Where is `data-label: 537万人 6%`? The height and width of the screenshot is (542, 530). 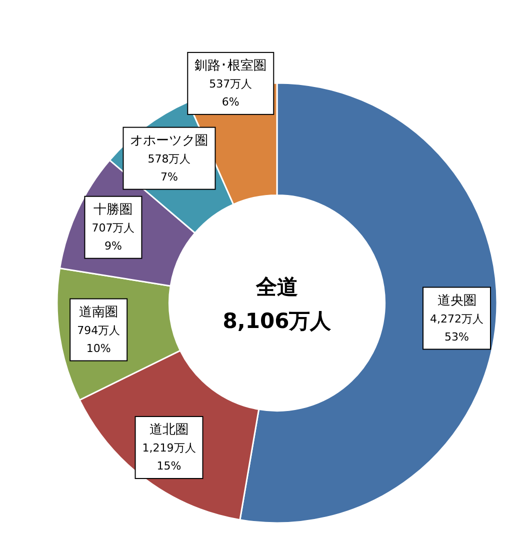 data-label: 537万人 6% is located at coordinates (230, 92).